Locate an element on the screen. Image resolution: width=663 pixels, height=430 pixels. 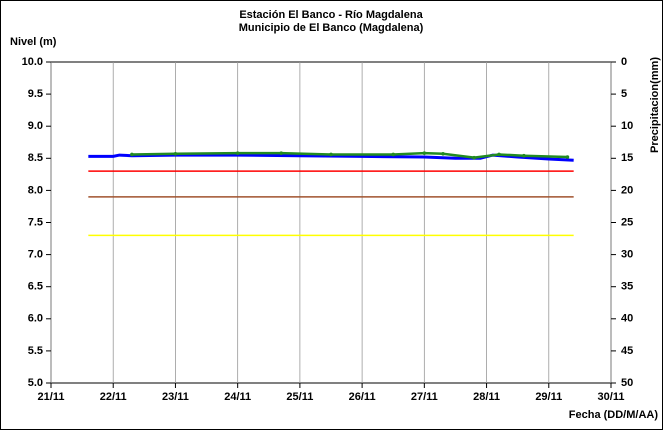
y2-tick-label: 0 is located at coordinates (624, 62).